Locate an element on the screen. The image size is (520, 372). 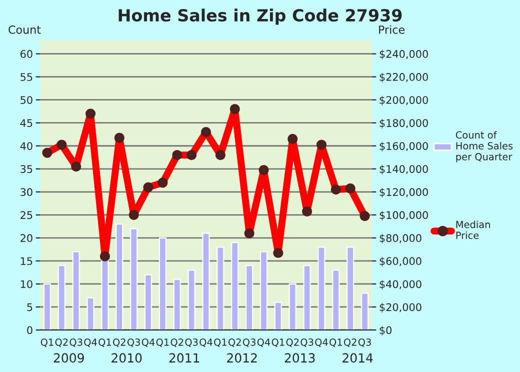
y-tick-label: 35 is located at coordinates (26, 169).